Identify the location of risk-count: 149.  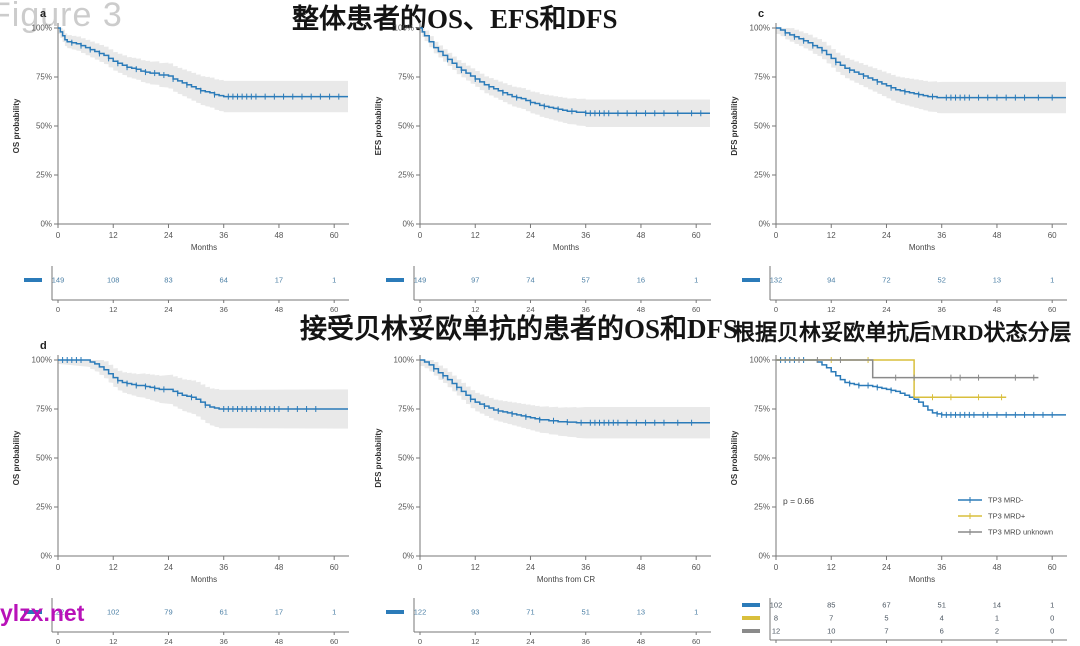
(58, 280).